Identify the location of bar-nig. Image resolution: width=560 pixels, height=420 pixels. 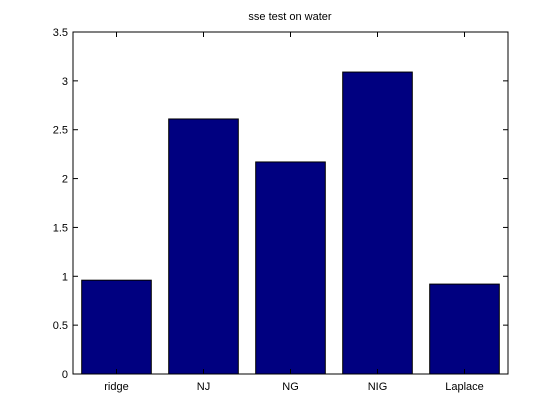
(377, 223).